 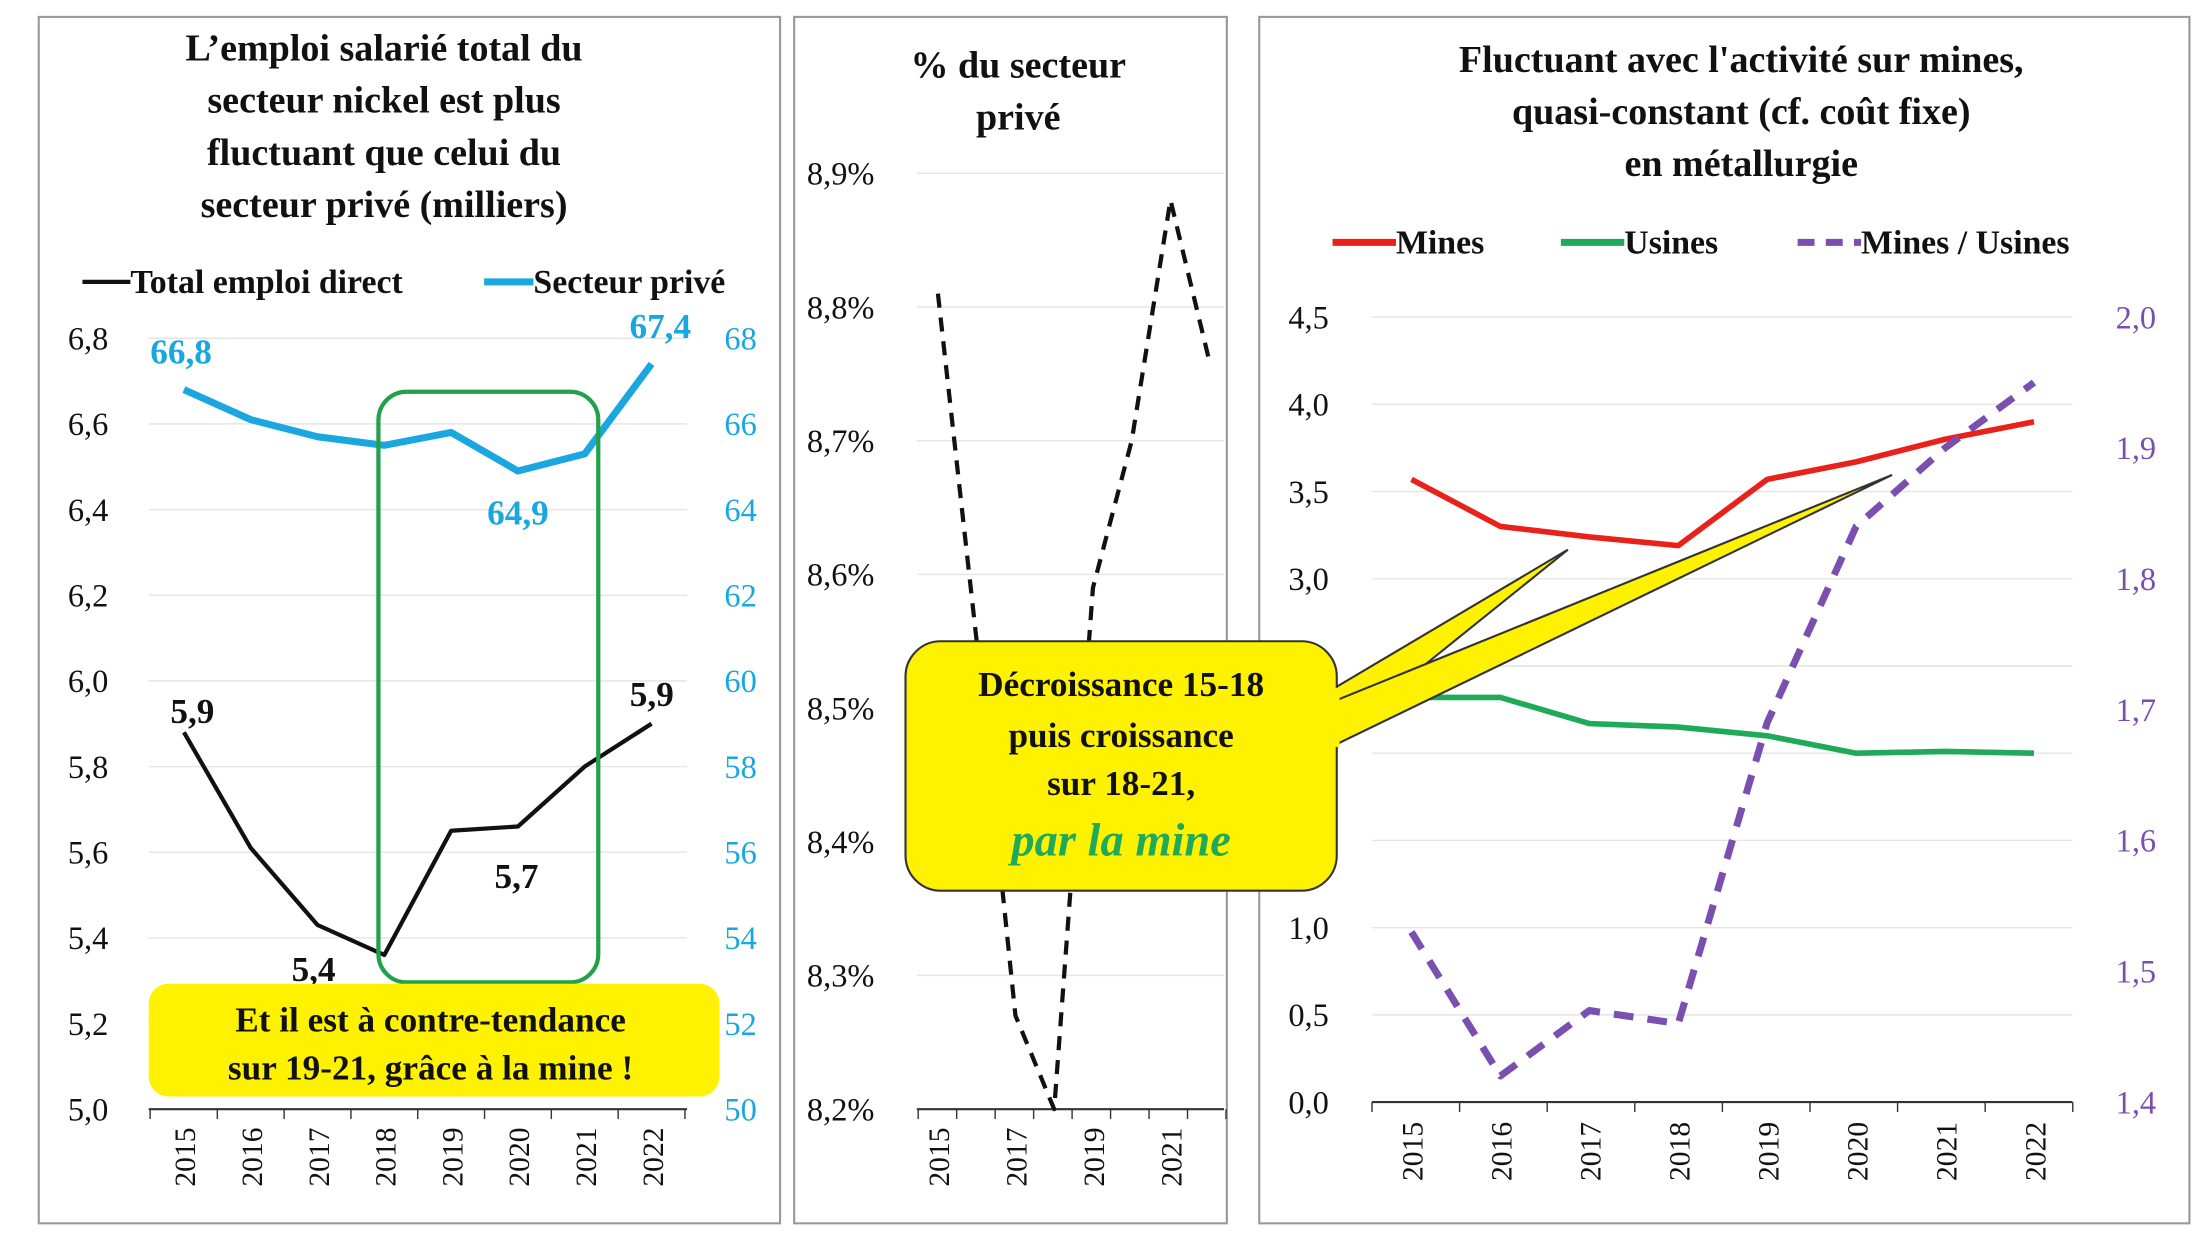 What do you see at coordinates (88, 1025) in the screenshot?
I see `y-tick-label: 5,2` at bounding box center [88, 1025].